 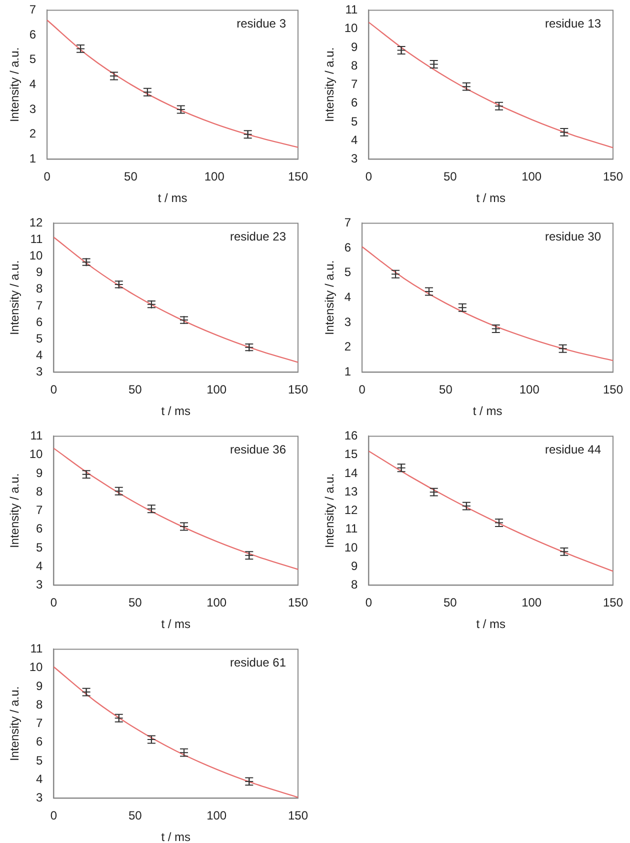 I want to click on y-tick-label: 16, so click(x=351, y=435).